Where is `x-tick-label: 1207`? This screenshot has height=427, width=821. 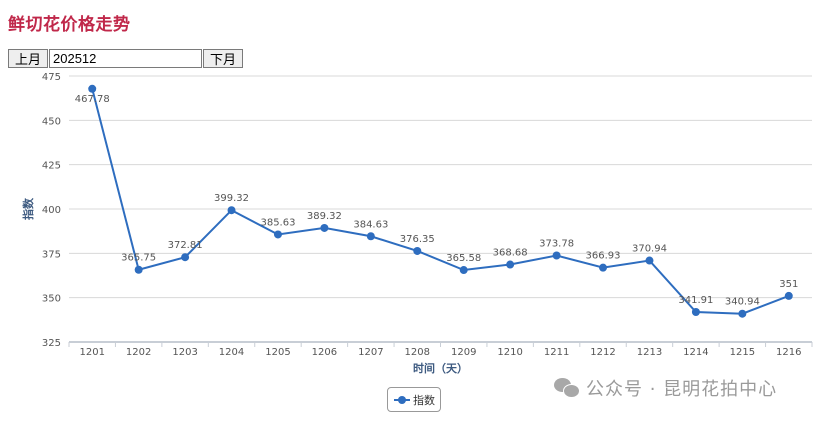
x-tick-label: 1207 is located at coordinates (370, 352).